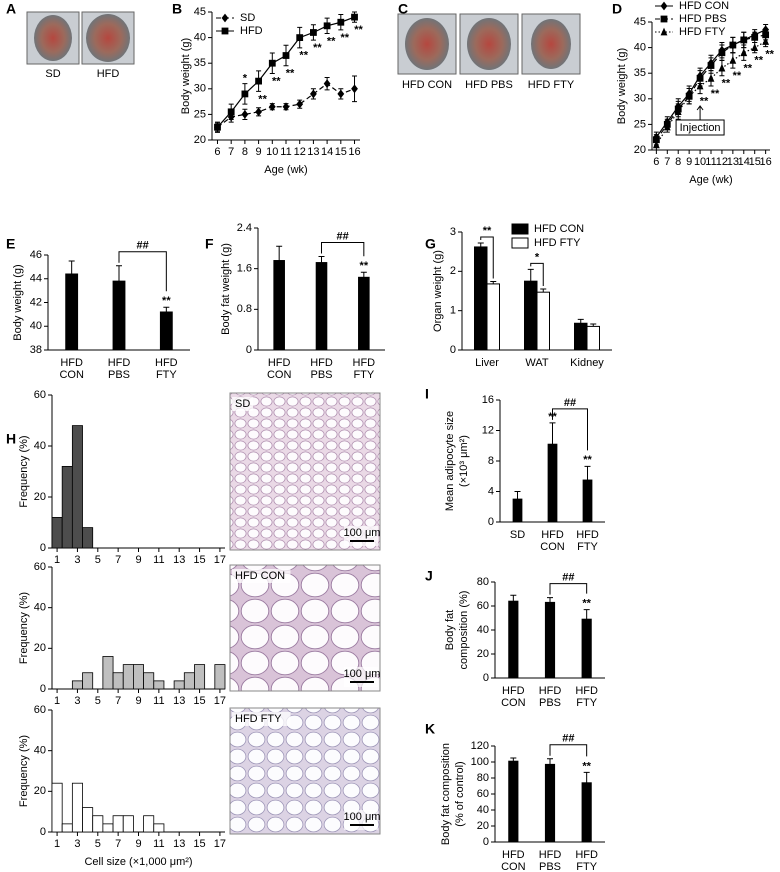  Describe the element at coordinates (491, 461) in the screenshot. I see `y-tick-label: 8` at that location.